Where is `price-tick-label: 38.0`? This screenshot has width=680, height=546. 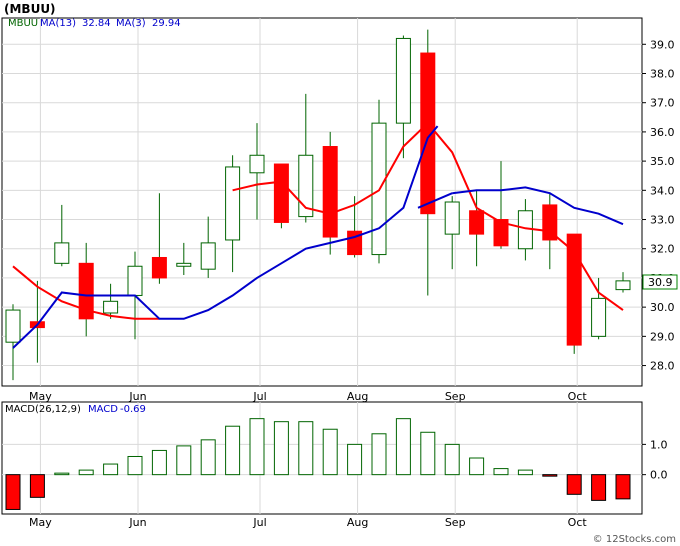 price-tick-label: 38.0 is located at coordinates (662, 73).